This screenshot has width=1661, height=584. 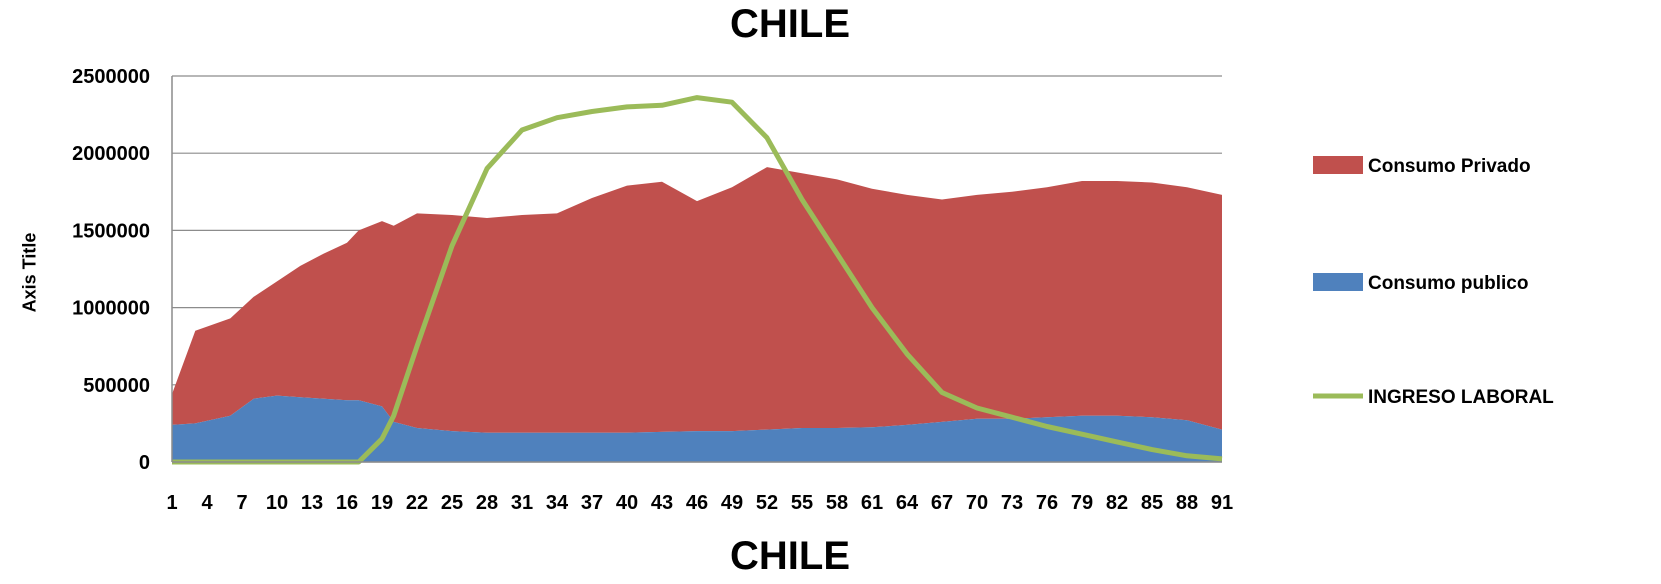 I want to click on x-tick-label-88: 88, so click(x=1187, y=503).